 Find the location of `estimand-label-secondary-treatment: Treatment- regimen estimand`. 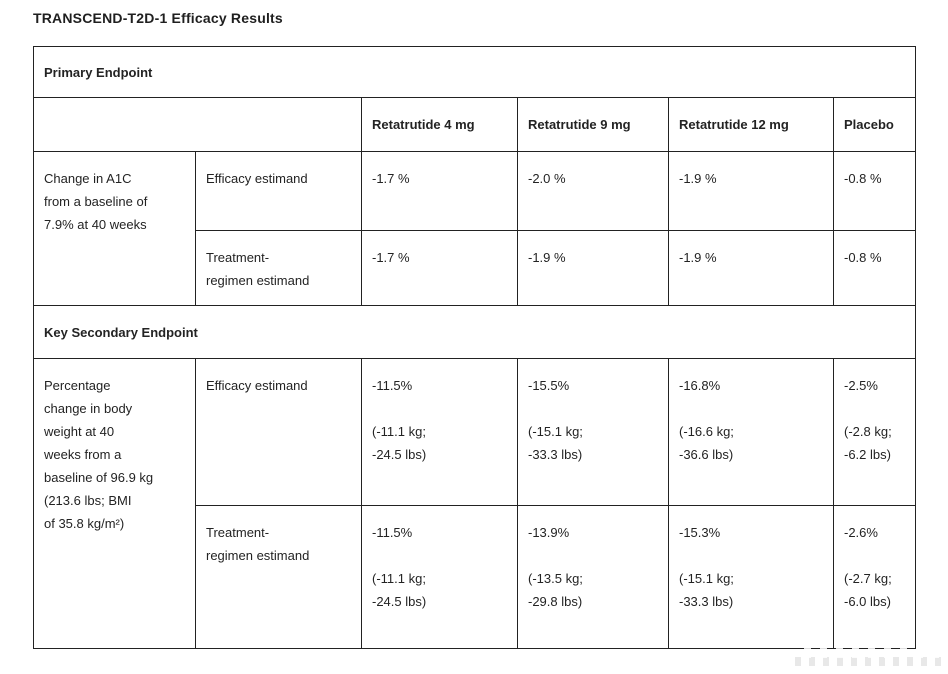

estimand-label-secondary-treatment: Treatment- regimen estimand is located at coordinates (278, 577).